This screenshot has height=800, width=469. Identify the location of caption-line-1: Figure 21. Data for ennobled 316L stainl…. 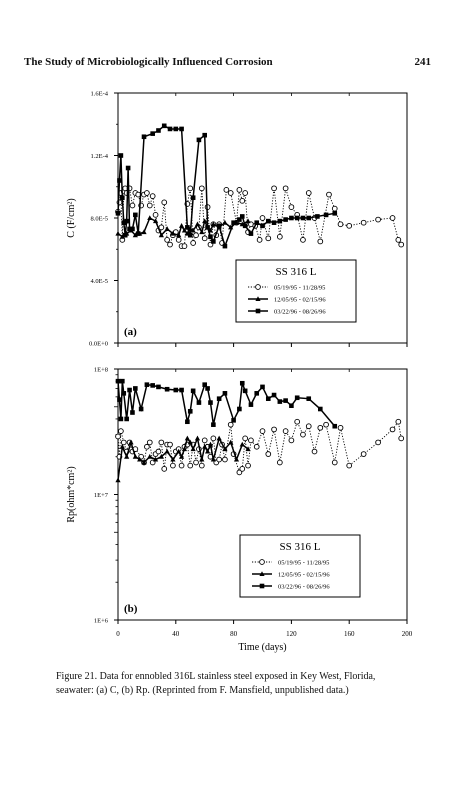
(216, 676).